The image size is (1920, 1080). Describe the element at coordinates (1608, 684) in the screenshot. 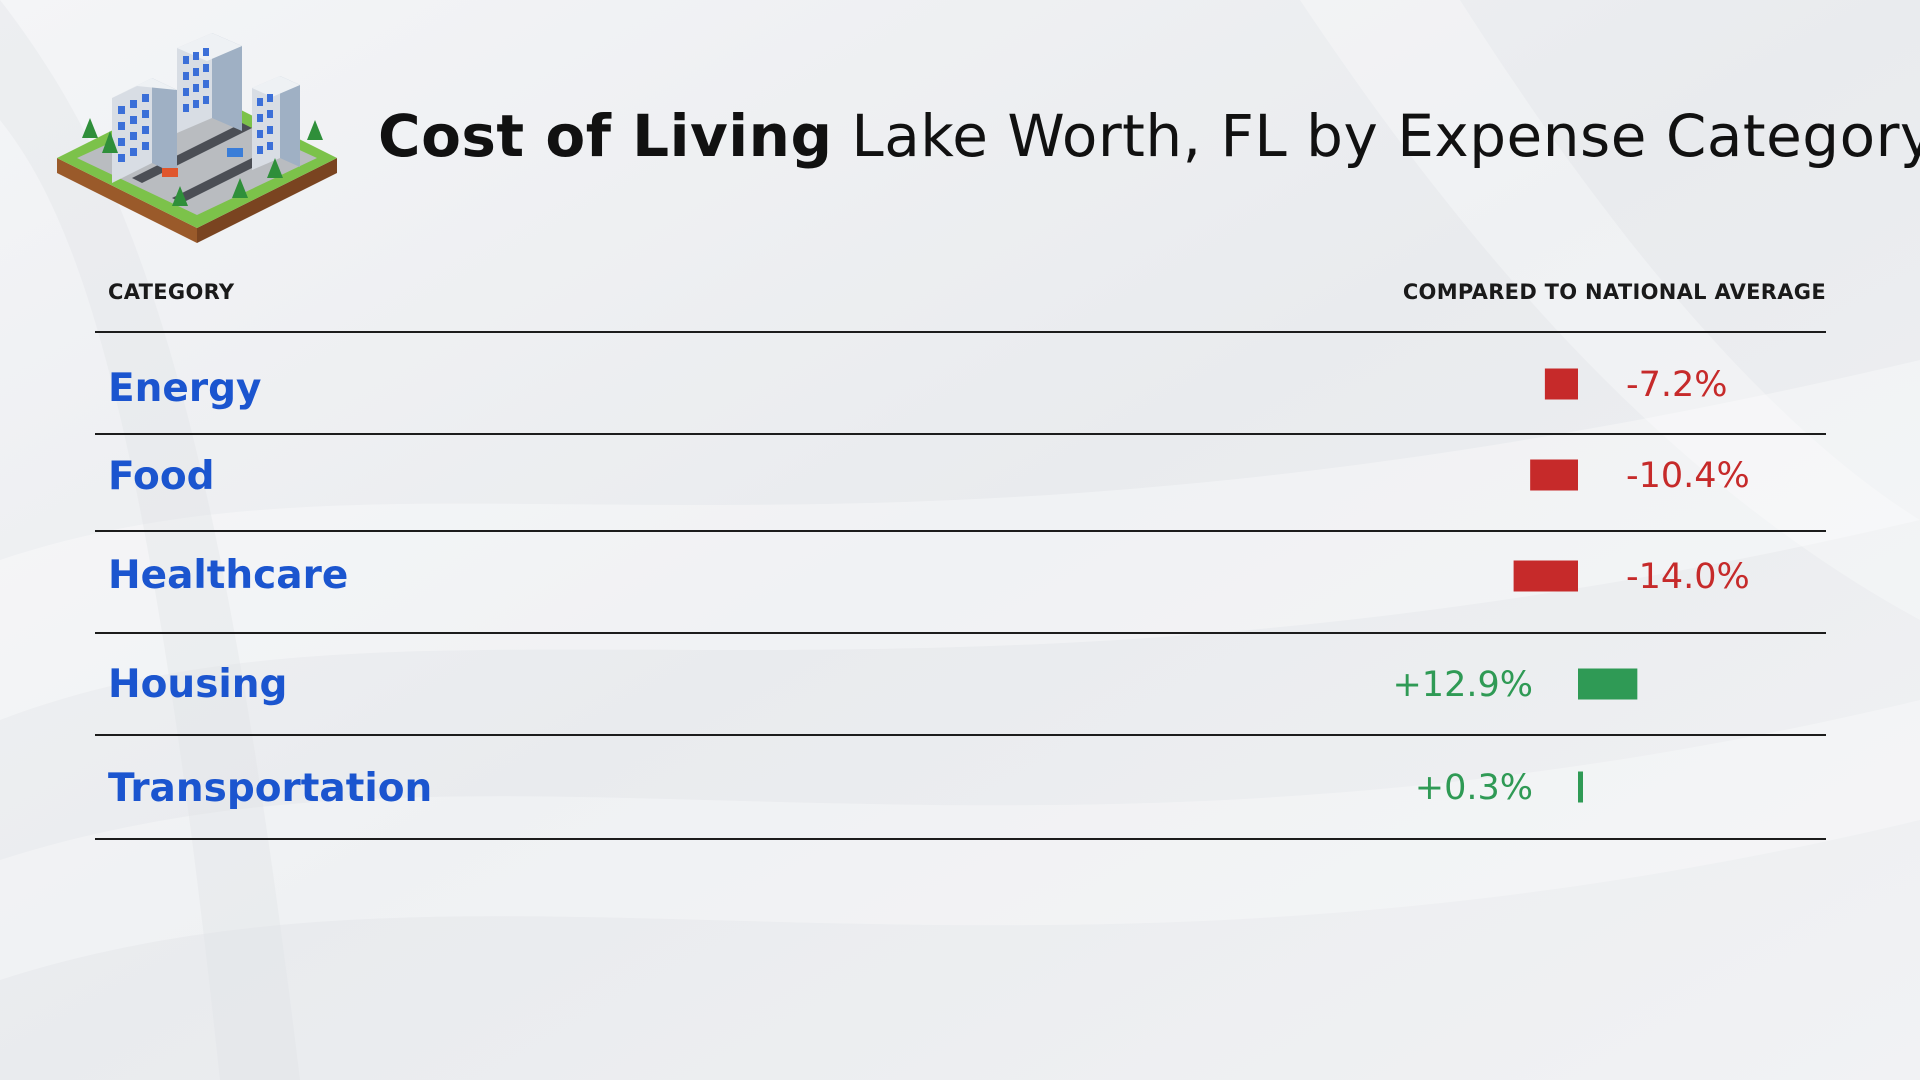

I see `bar-housing` at that location.